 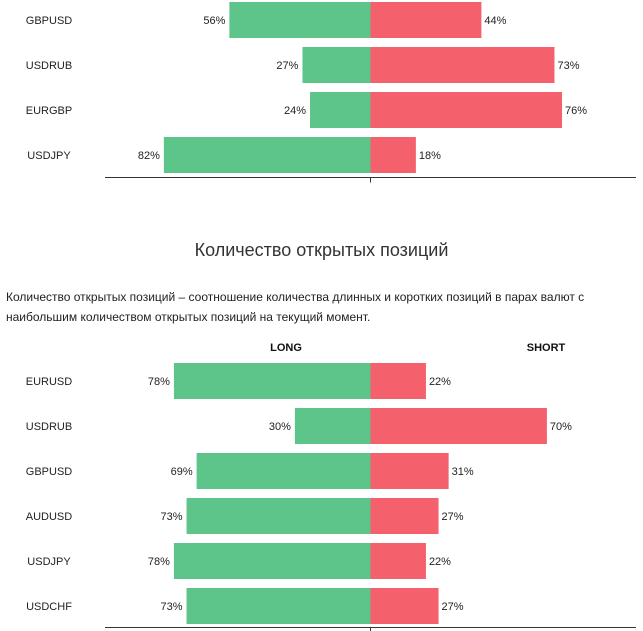 What do you see at coordinates (49, 607) in the screenshot?
I see `category-label: USDCHF` at bounding box center [49, 607].